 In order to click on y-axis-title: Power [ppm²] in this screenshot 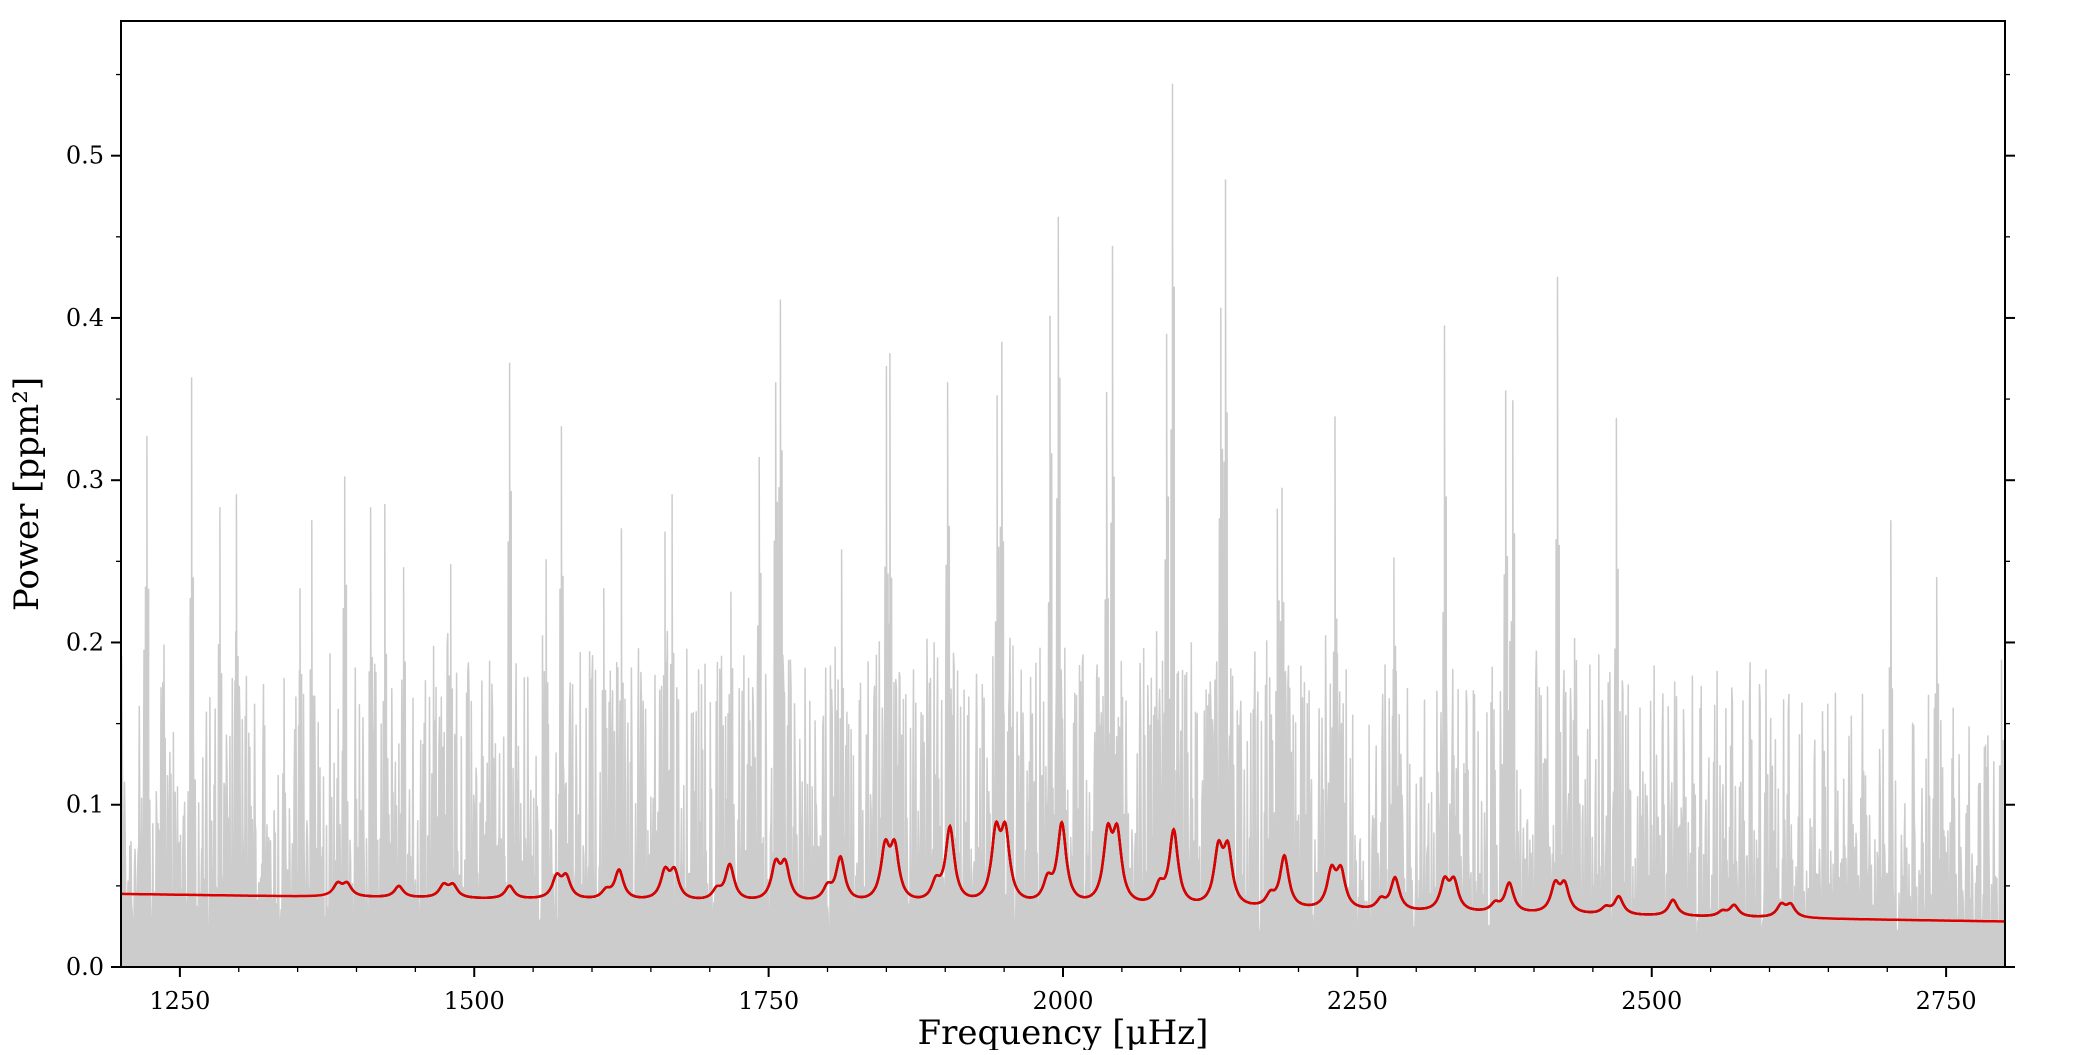, I will do `click(27, 494)`.